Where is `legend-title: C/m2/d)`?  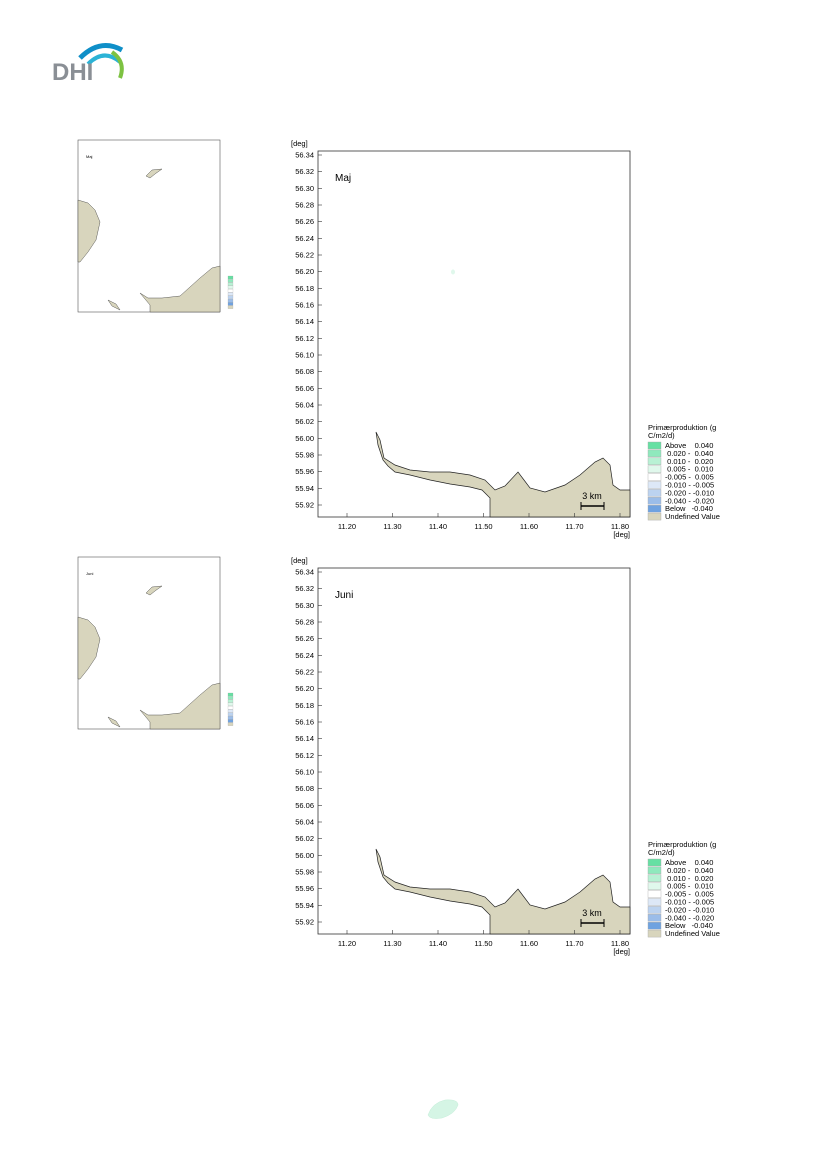 legend-title: C/m2/d) is located at coordinates (661, 852).